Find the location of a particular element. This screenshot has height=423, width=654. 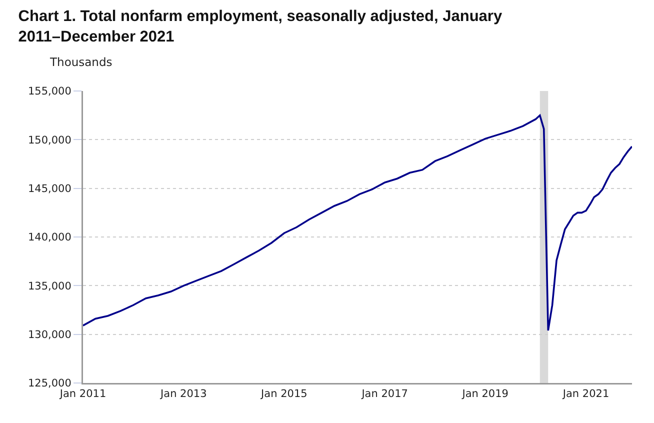

y-tick-label: 155,000 is located at coordinates (50, 92).